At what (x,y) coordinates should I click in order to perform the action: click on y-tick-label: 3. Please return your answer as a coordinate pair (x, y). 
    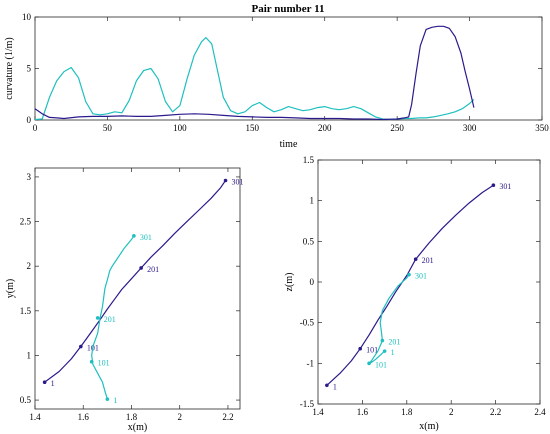
    Looking at the image, I should click on (29, 177).